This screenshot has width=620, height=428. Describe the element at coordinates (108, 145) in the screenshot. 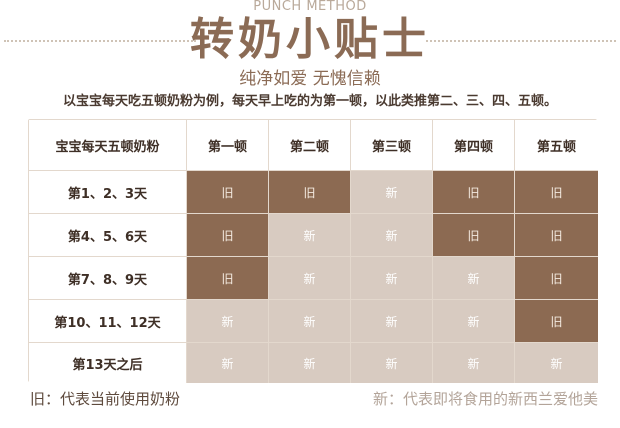

I see `table-corner-label: 宝宝每天五顿奶粉` at that location.